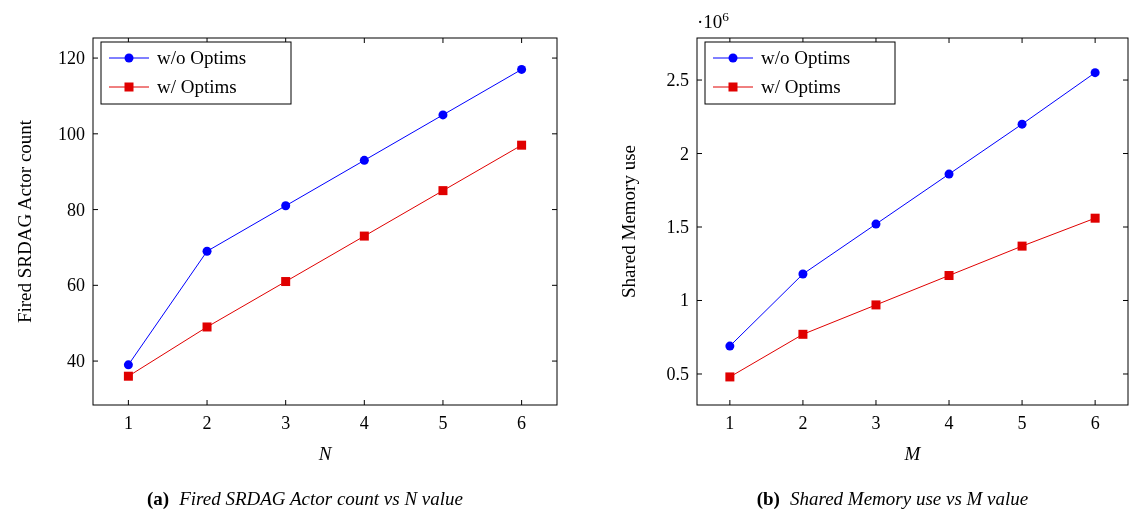 The image size is (1135, 515). Describe the element at coordinates (71, 58) in the screenshot. I see `y-tick-label: 120` at that location.